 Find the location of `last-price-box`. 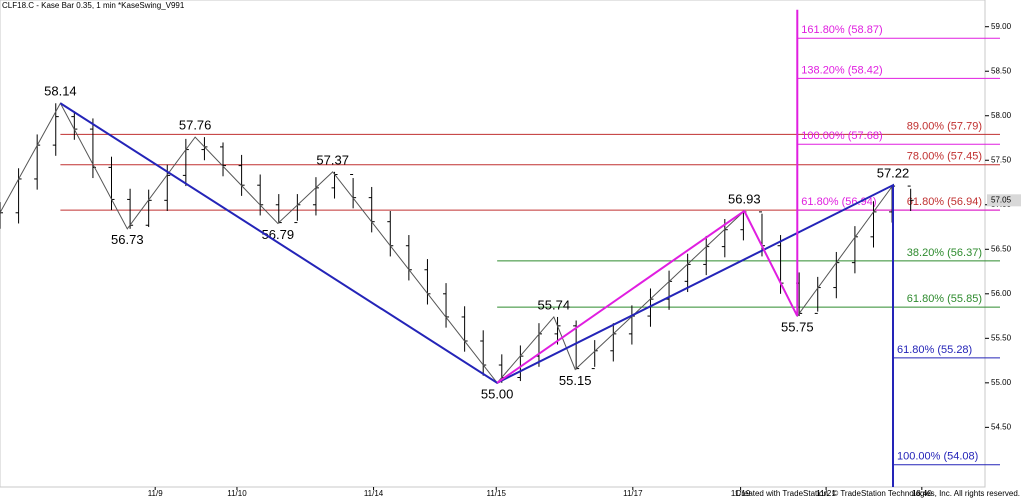

last-price-box is located at coordinates (1004, 200).